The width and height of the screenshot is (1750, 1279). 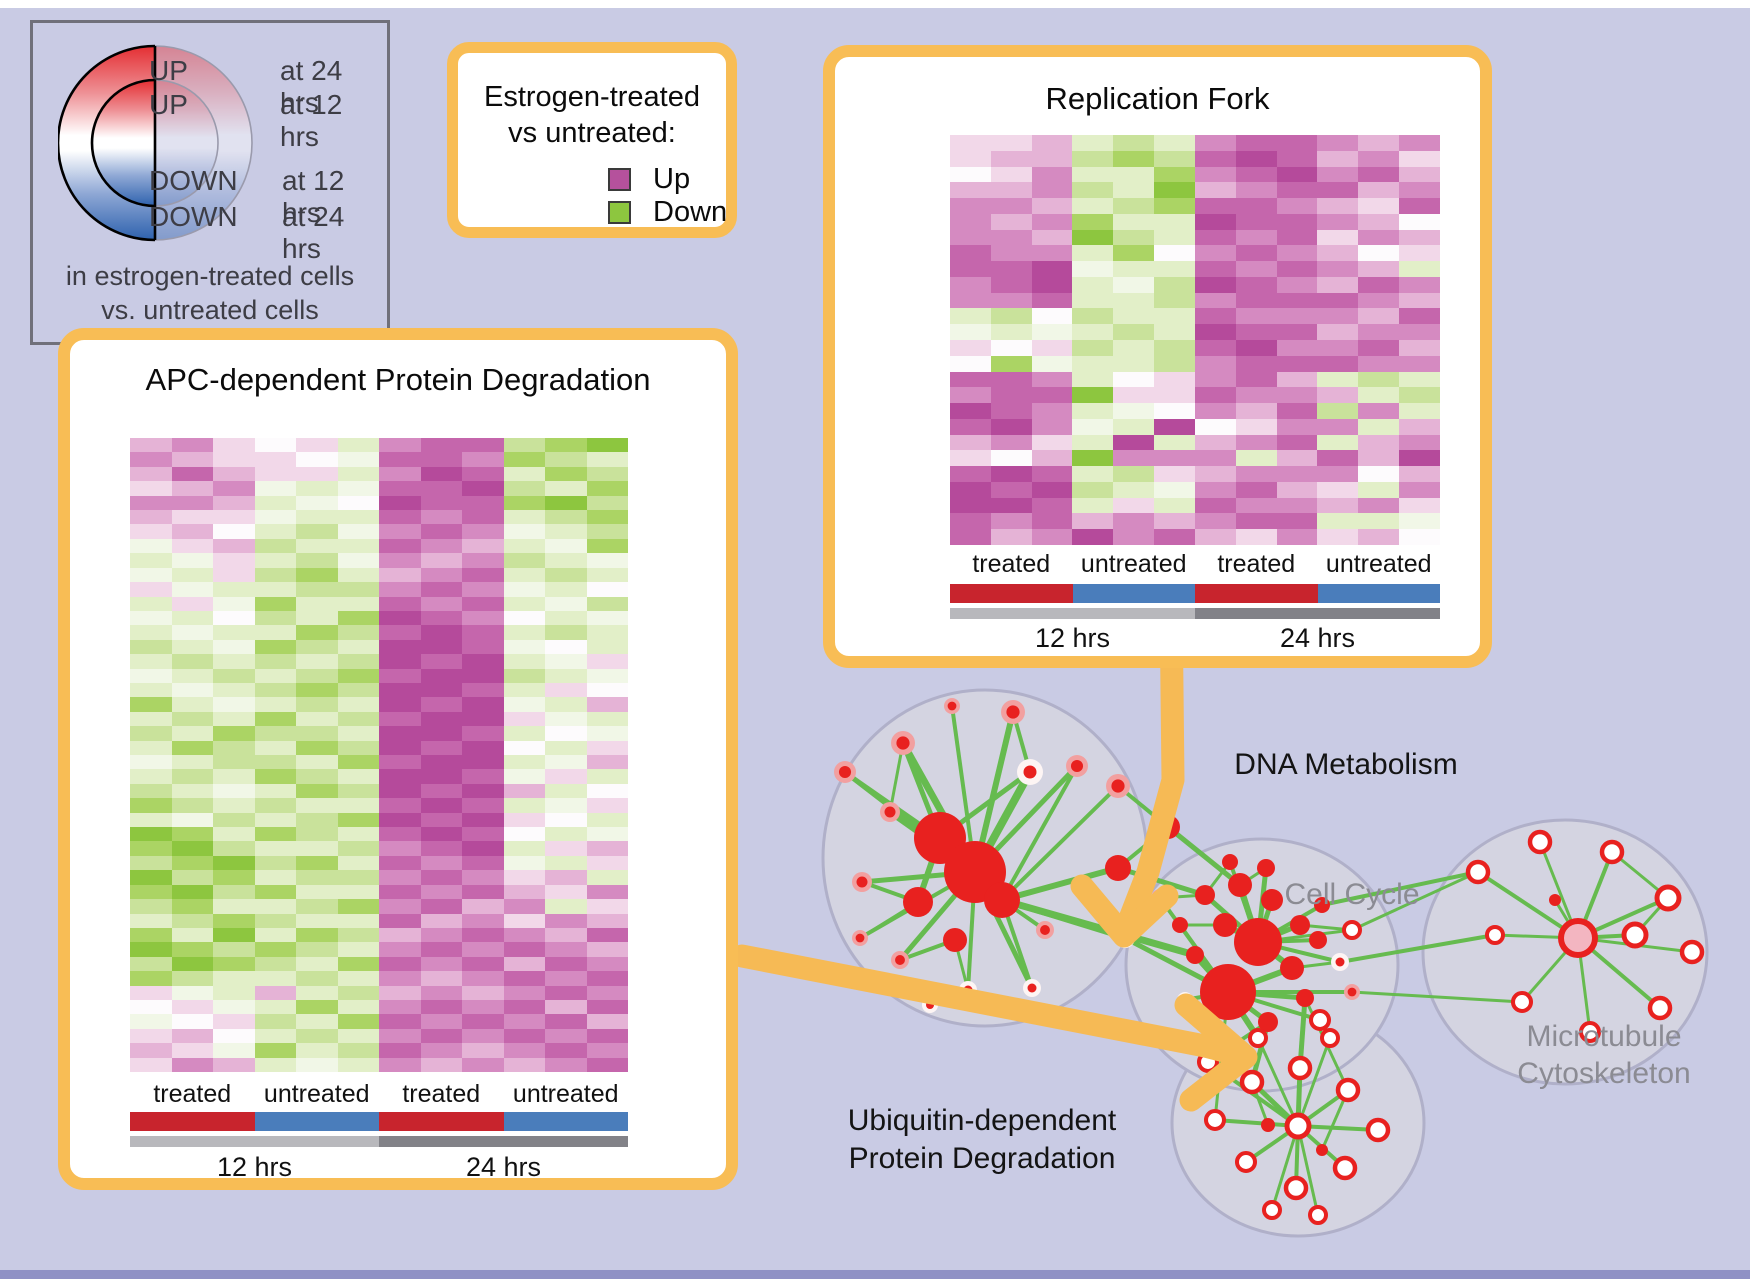 What do you see at coordinates (1077, 766) in the screenshot?
I see `network-node-core` at bounding box center [1077, 766].